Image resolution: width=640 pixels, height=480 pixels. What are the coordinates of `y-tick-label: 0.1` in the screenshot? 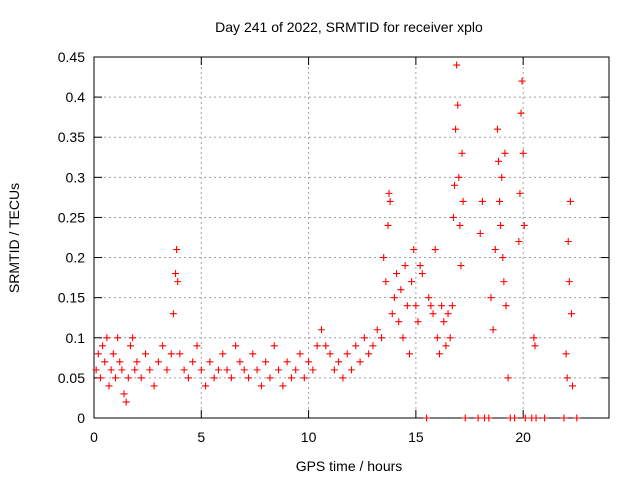 It's located at (76, 338).